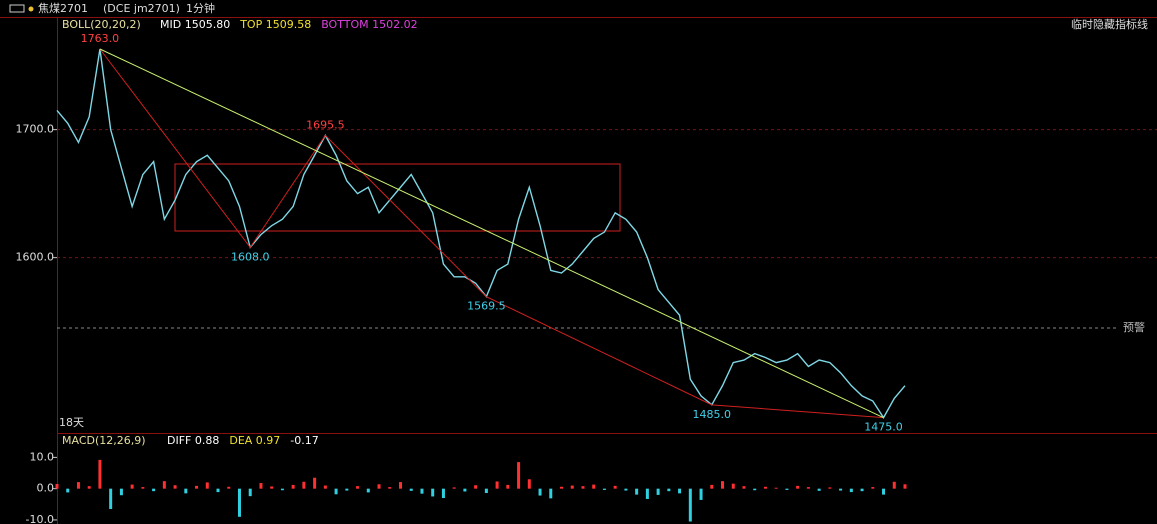 Image resolution: width=1157 pixels, height=524 pixels. I want to click on range-box, so click(397, 197).